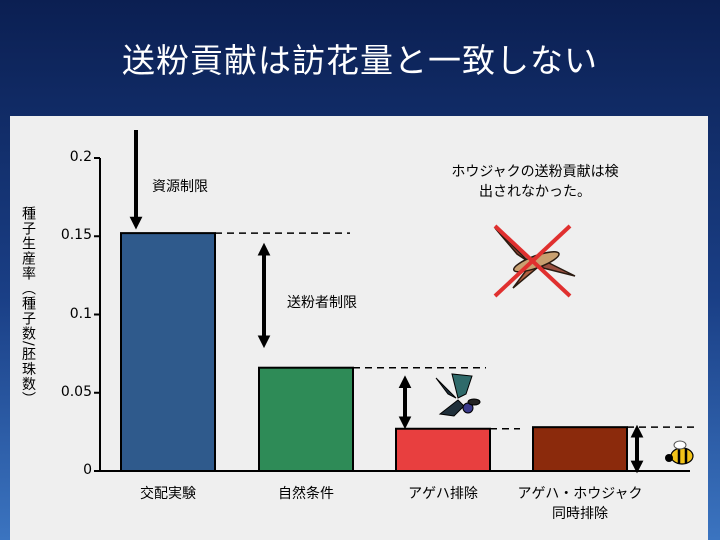 The image size is (720, 540). Describe the element at coordinates (28, 306) in the screenshot. I see `y-axis-label: 種子生産率（種子数/胚珠数）` at that location.